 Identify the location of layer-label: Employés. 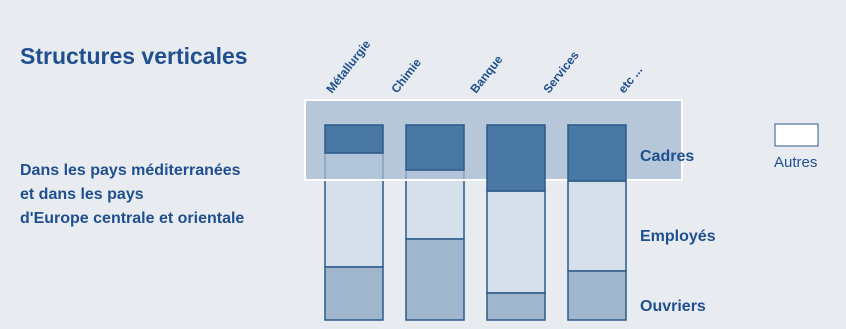
(678, 236).